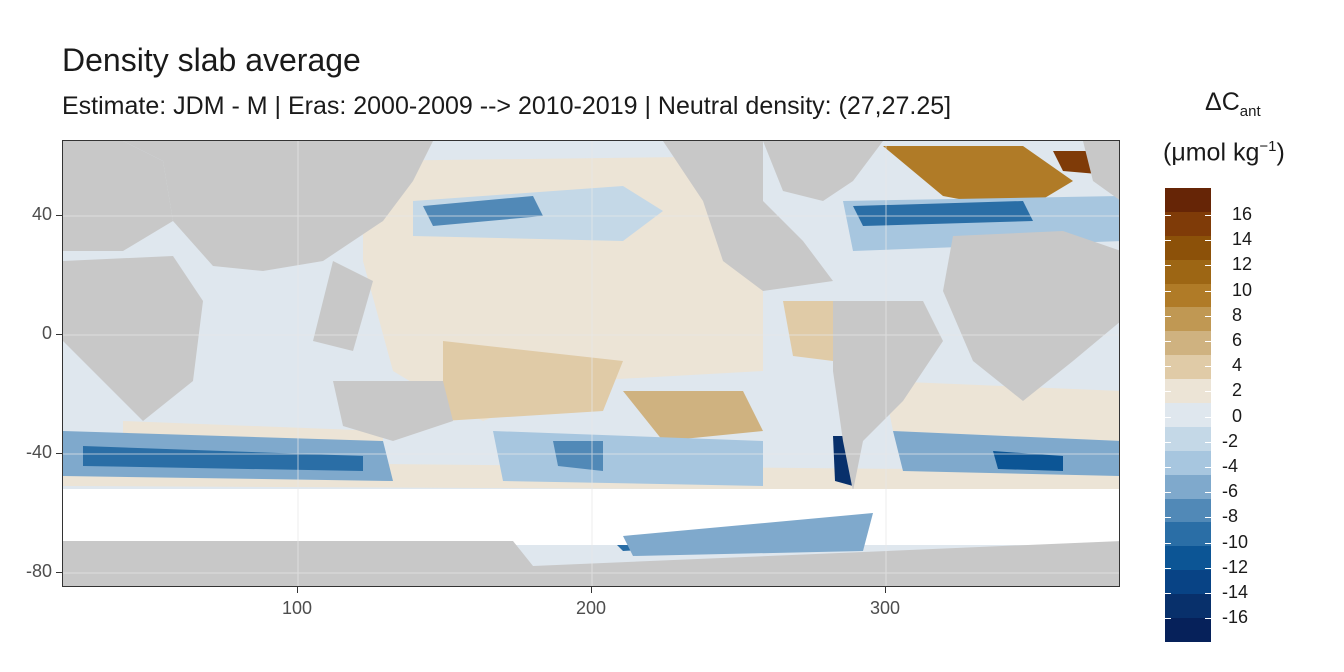  What do you see at coordinates (1230, 516) in the screenshot?
I see `legend-label: -8` at bounding box center [1230, 516].